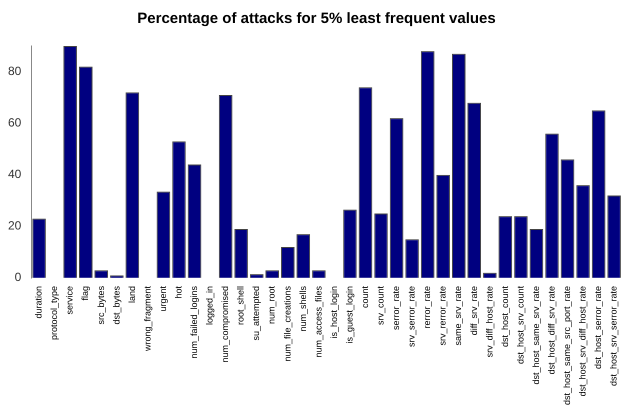 The height and width of the screenshot is (415, 633). Describe the element at coordinates (443, 316) in the screenshot. I see `x-tick-label: srv_rerror_rate` at that location.